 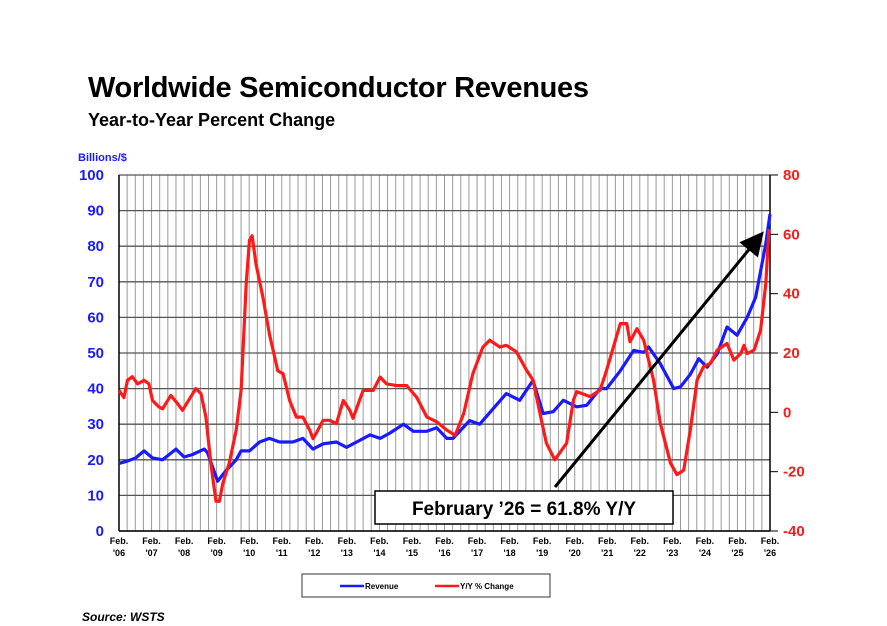 What do you see at coordinates (314, 553) in the screenshot?
I see `x-axis-tick-label: '12` at bounding box center [314, 553].